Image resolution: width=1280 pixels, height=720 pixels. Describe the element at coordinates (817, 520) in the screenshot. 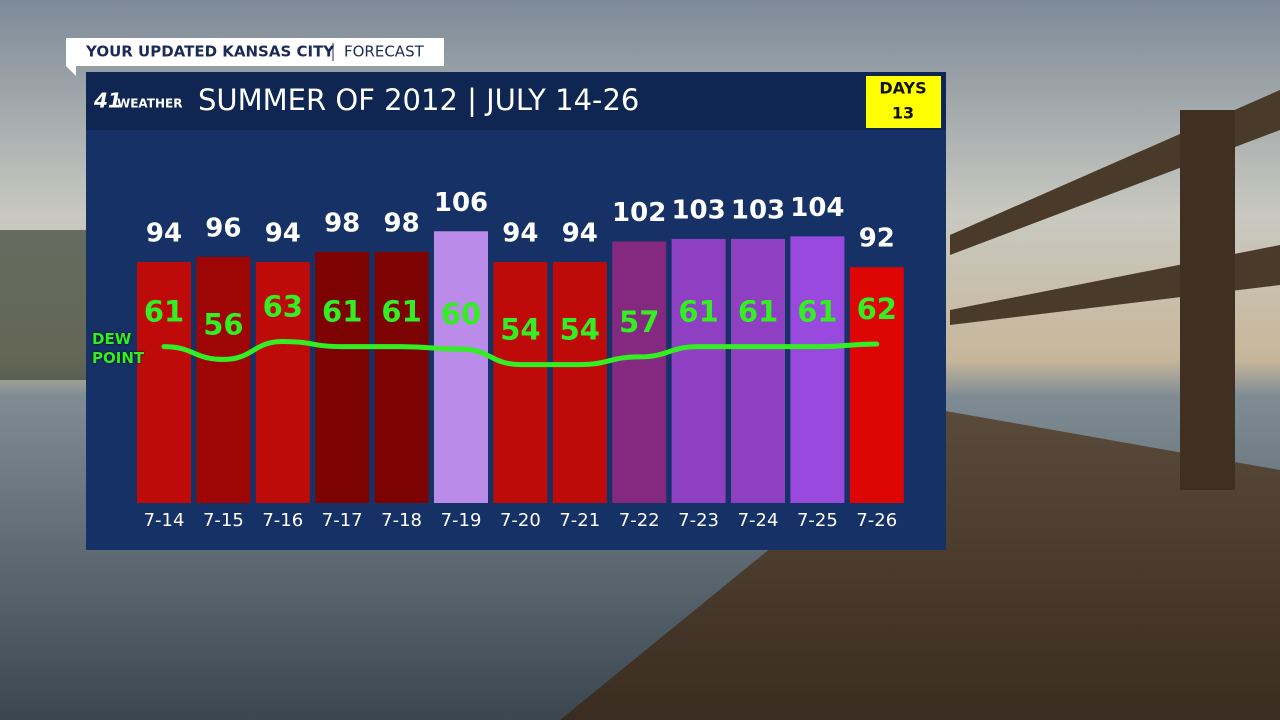

I see `x-tick-label: 7-25` at that location.